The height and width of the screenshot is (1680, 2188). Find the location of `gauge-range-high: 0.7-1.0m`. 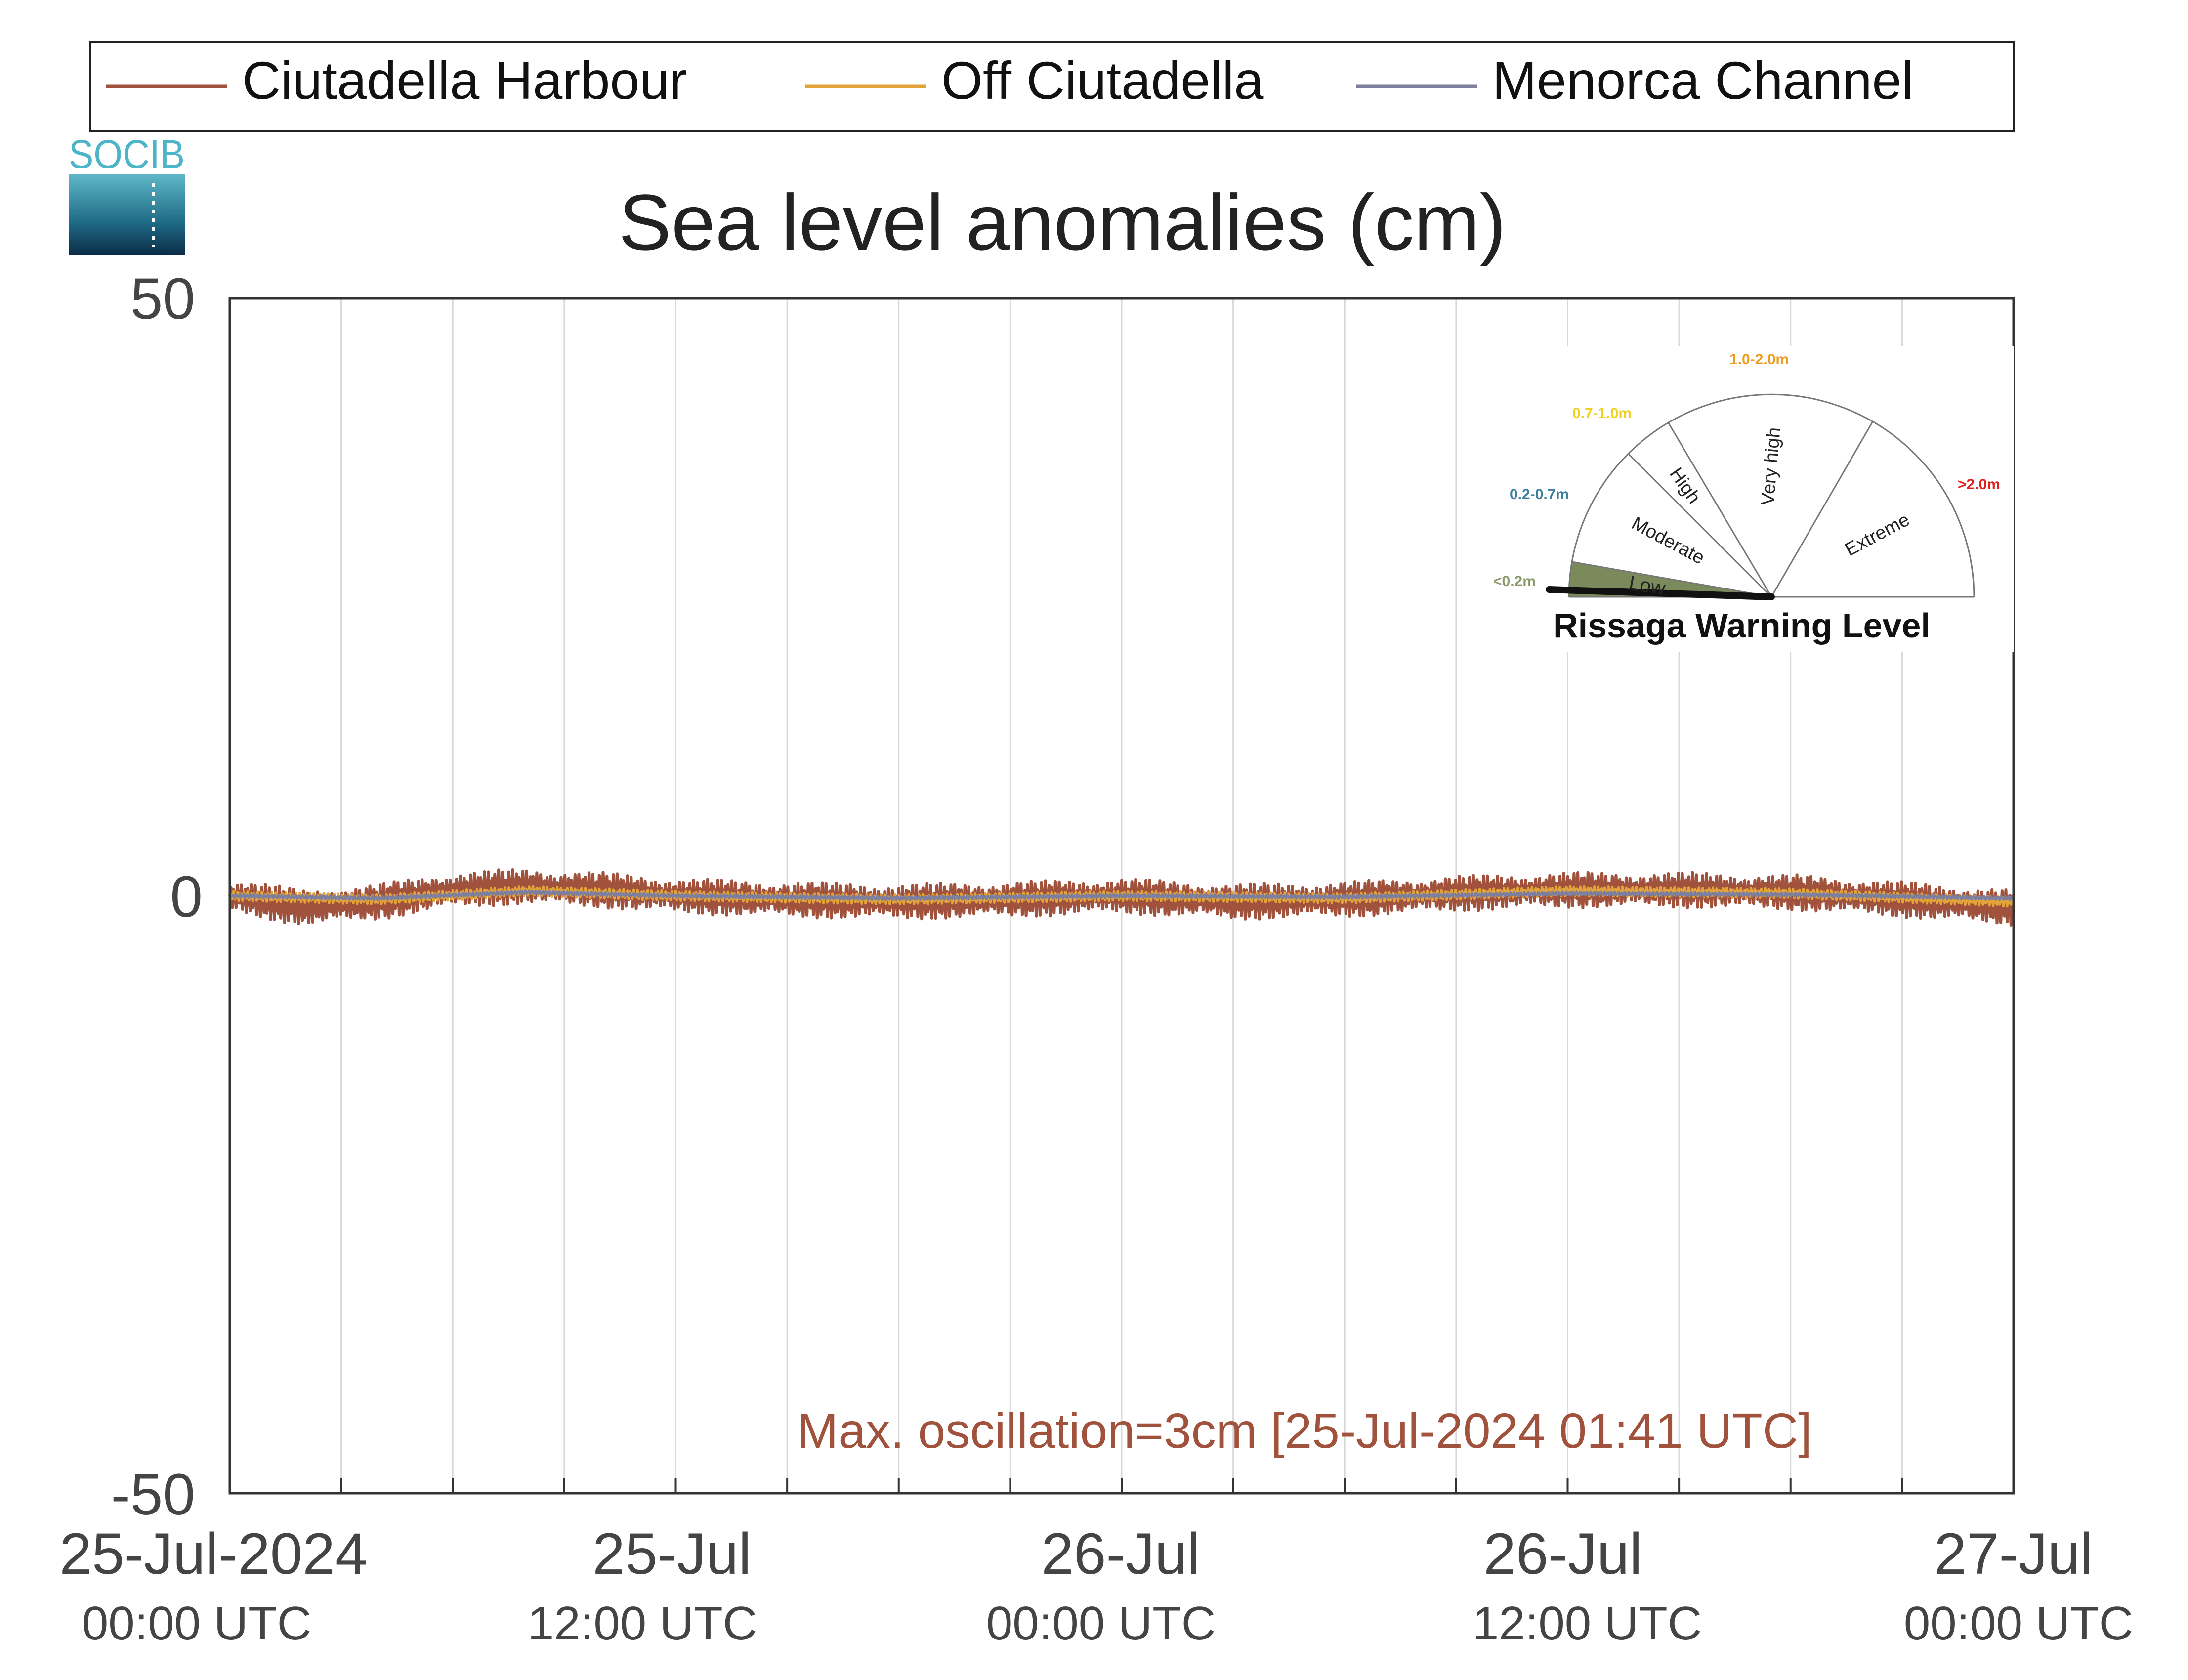

gauge-range-high: 0.7-1.0m is located at coordinates (1602, 413).